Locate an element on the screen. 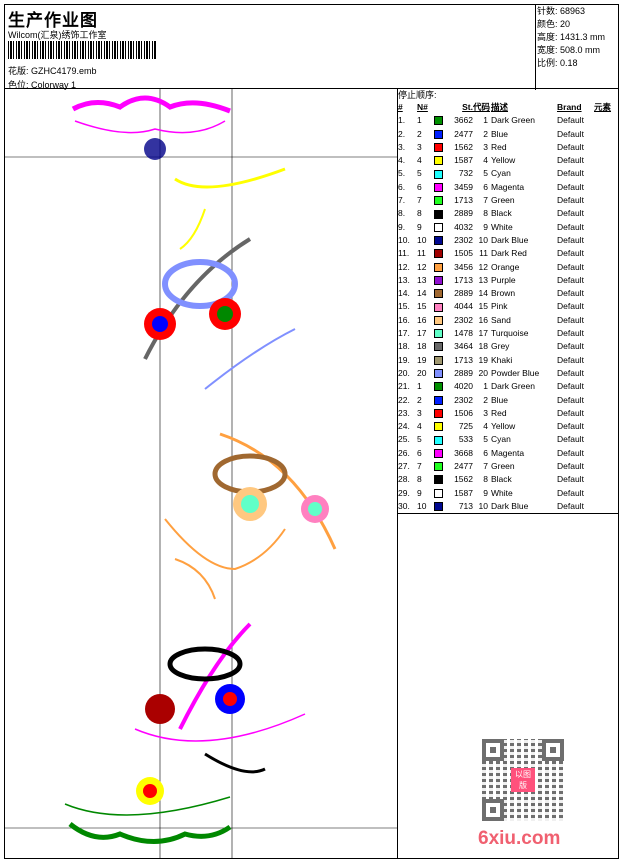 This screenshot has width=620, height=860. stitch-count: 533 is located at coordinates (465, 439).